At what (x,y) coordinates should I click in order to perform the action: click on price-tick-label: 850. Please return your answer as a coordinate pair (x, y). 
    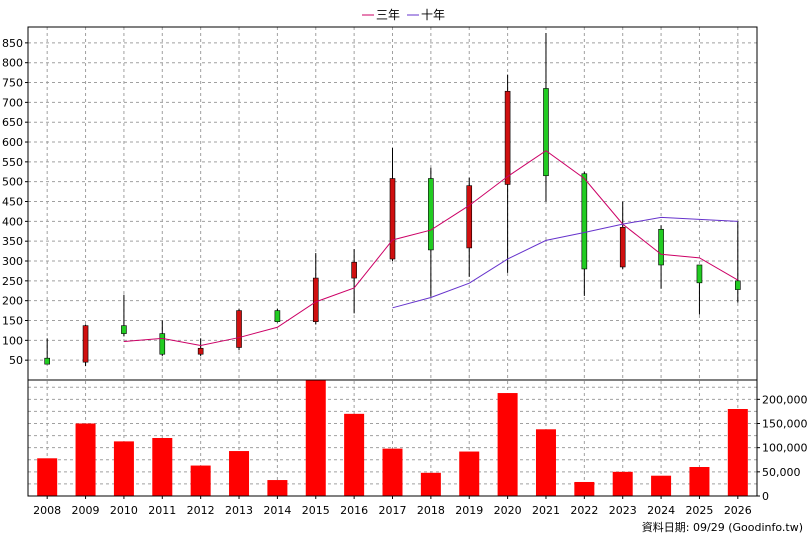
    Looking at the image, I should click on (12, 43).